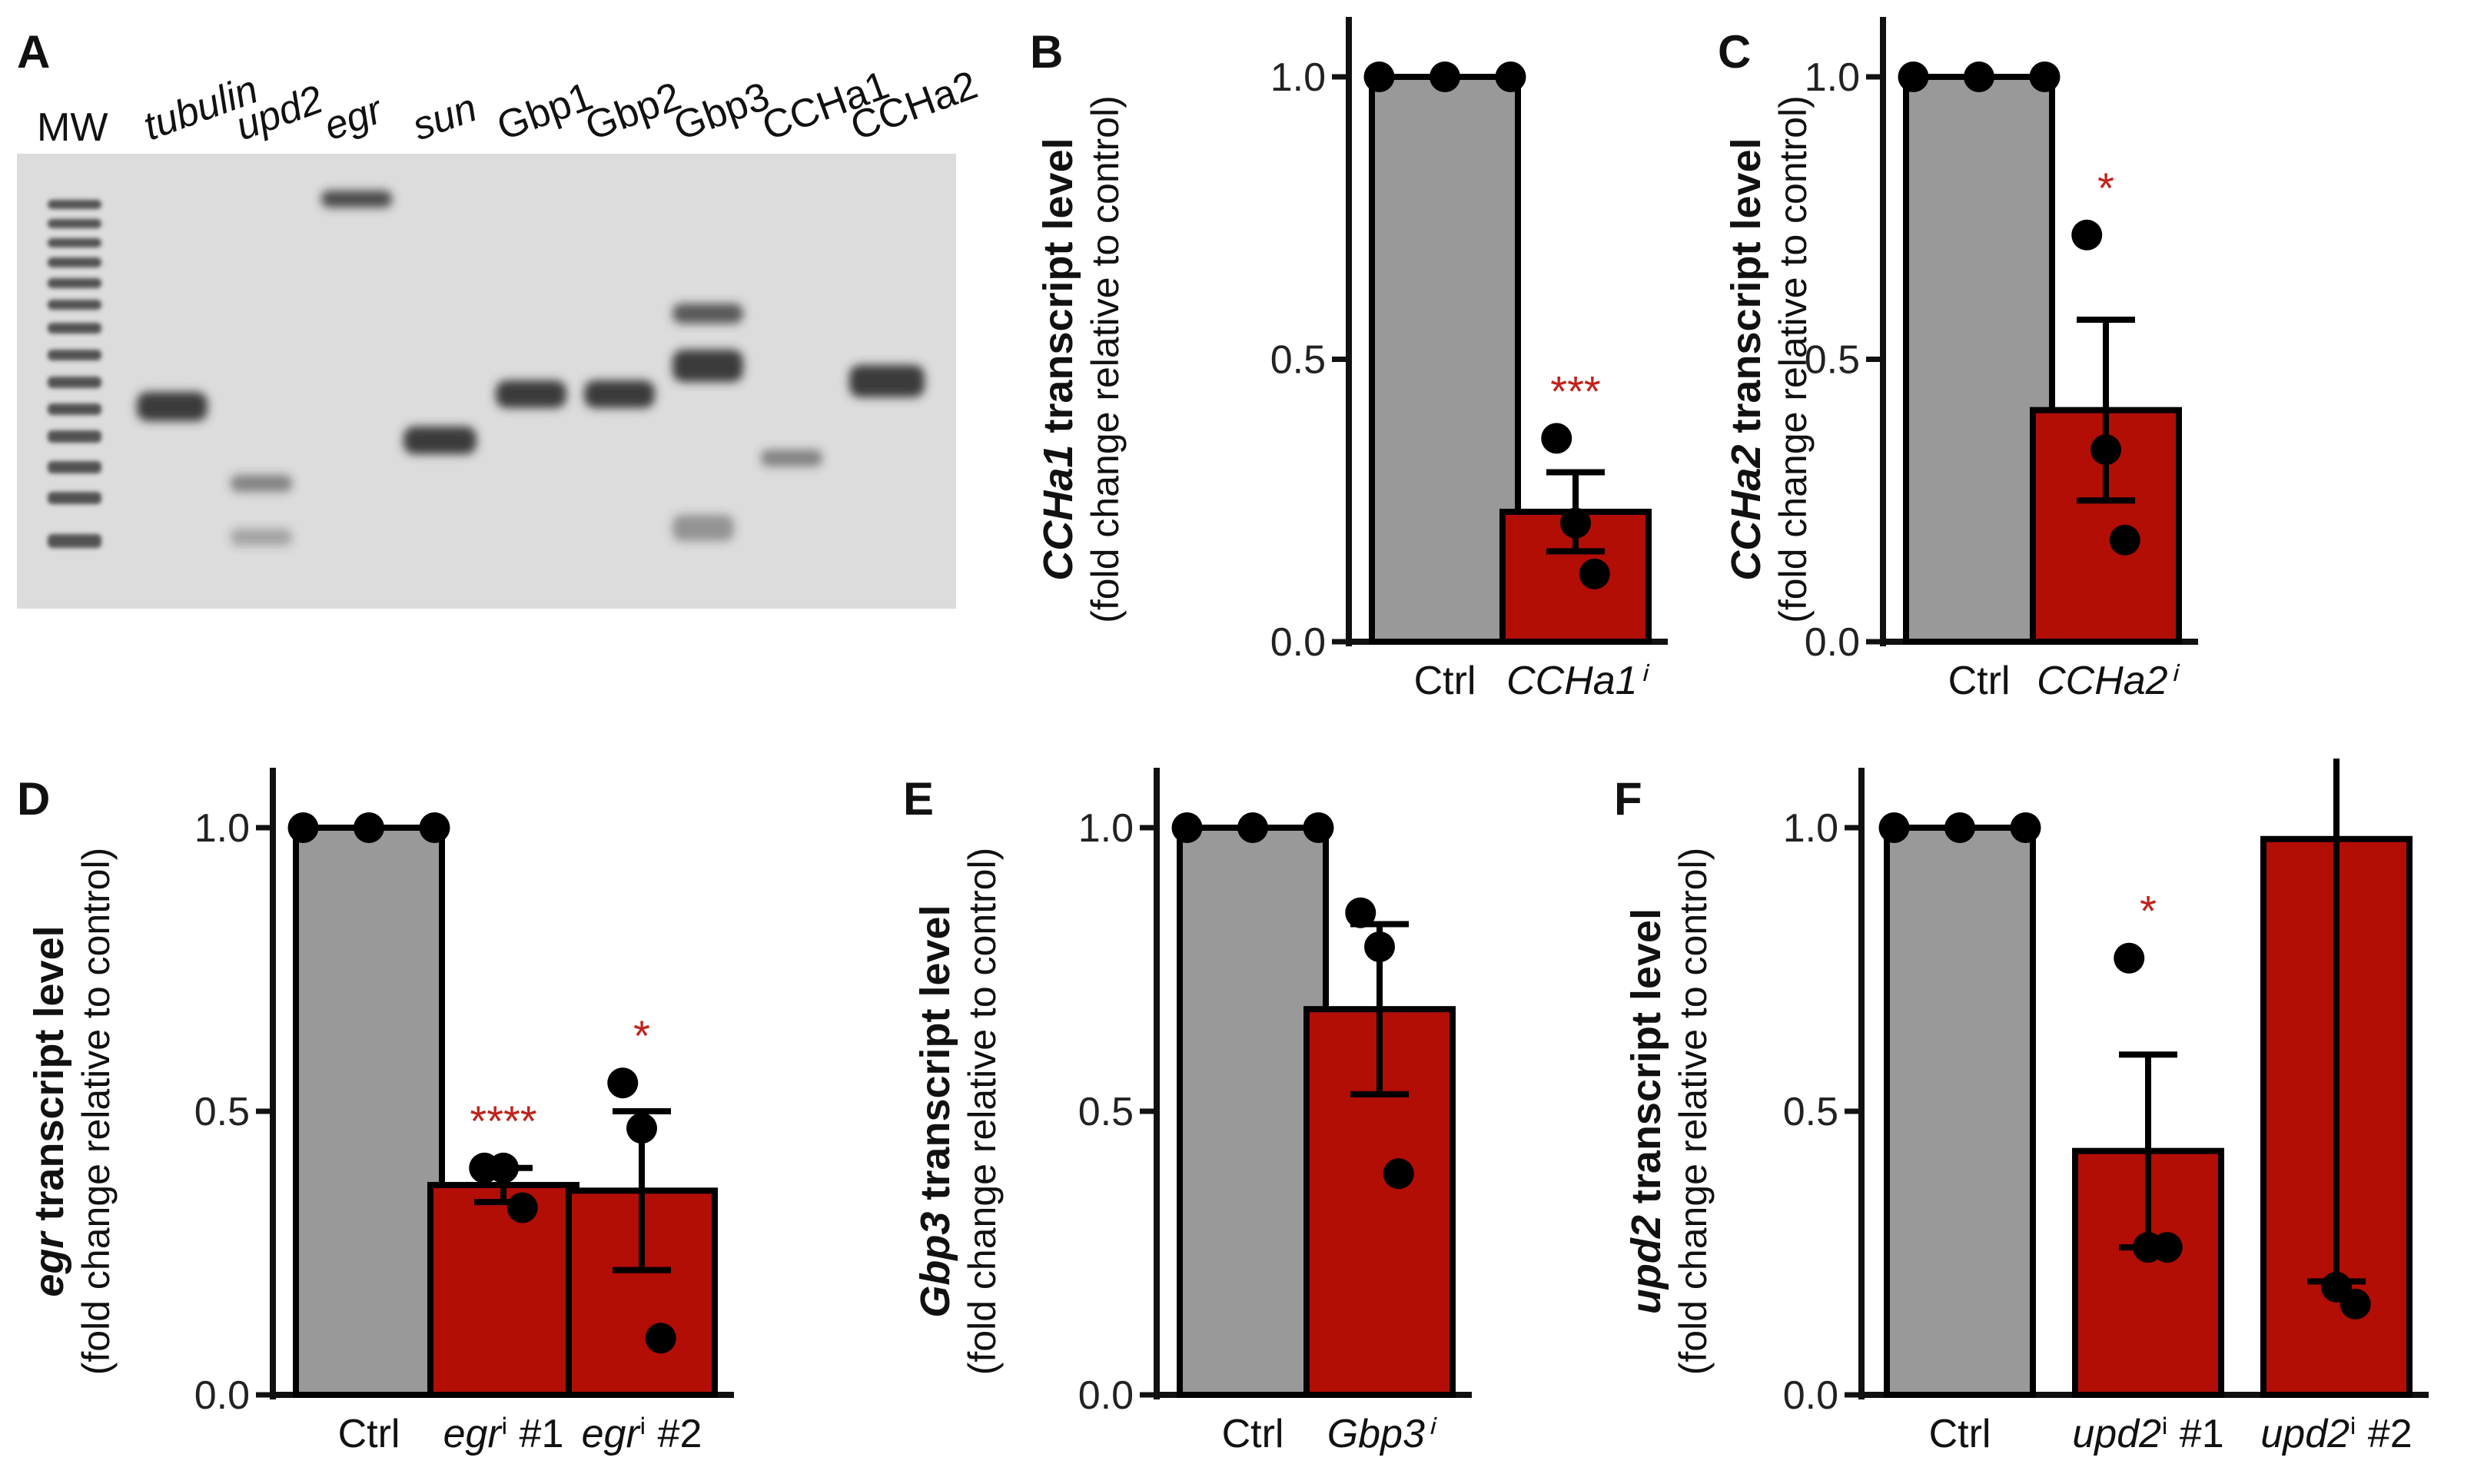  Describe the element at coordinates (1646, 1264) in the screenshot. I see `y-axis-gene: upd2` at that location.